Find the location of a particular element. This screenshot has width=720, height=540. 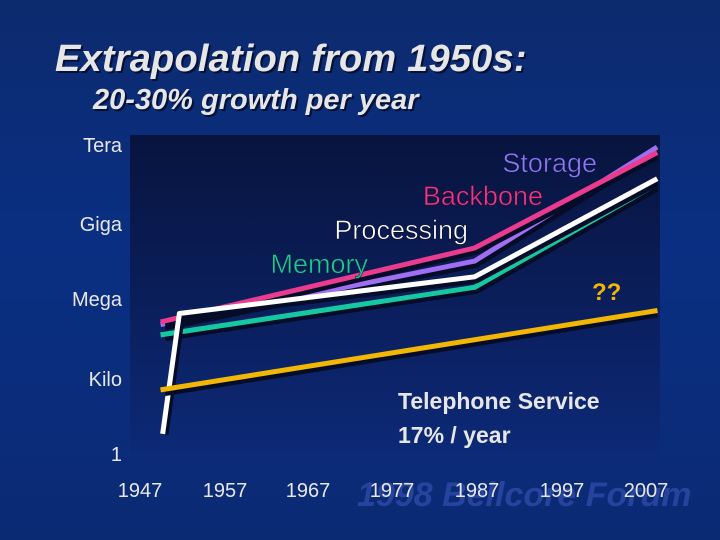

series-shadow-telephone-service is located at coordinates (411, 353).